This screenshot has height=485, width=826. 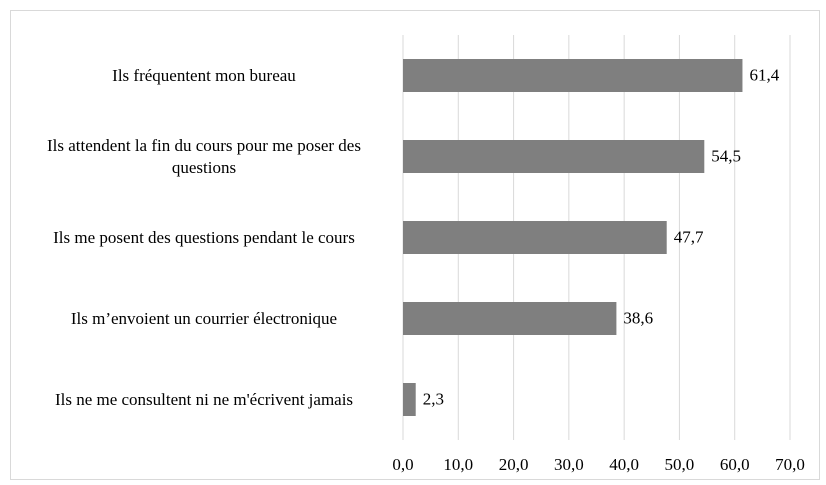 What do you see at coordinates (458, 464) in the screenshot?
I see `x-tick-label: 10,0` at bounding box center [458, 464].